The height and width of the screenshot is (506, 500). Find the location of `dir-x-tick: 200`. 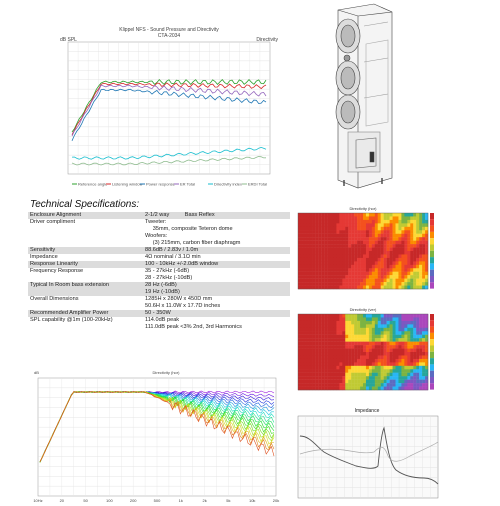

dir-x-tick: 200 is located at coordinates (133, 500).